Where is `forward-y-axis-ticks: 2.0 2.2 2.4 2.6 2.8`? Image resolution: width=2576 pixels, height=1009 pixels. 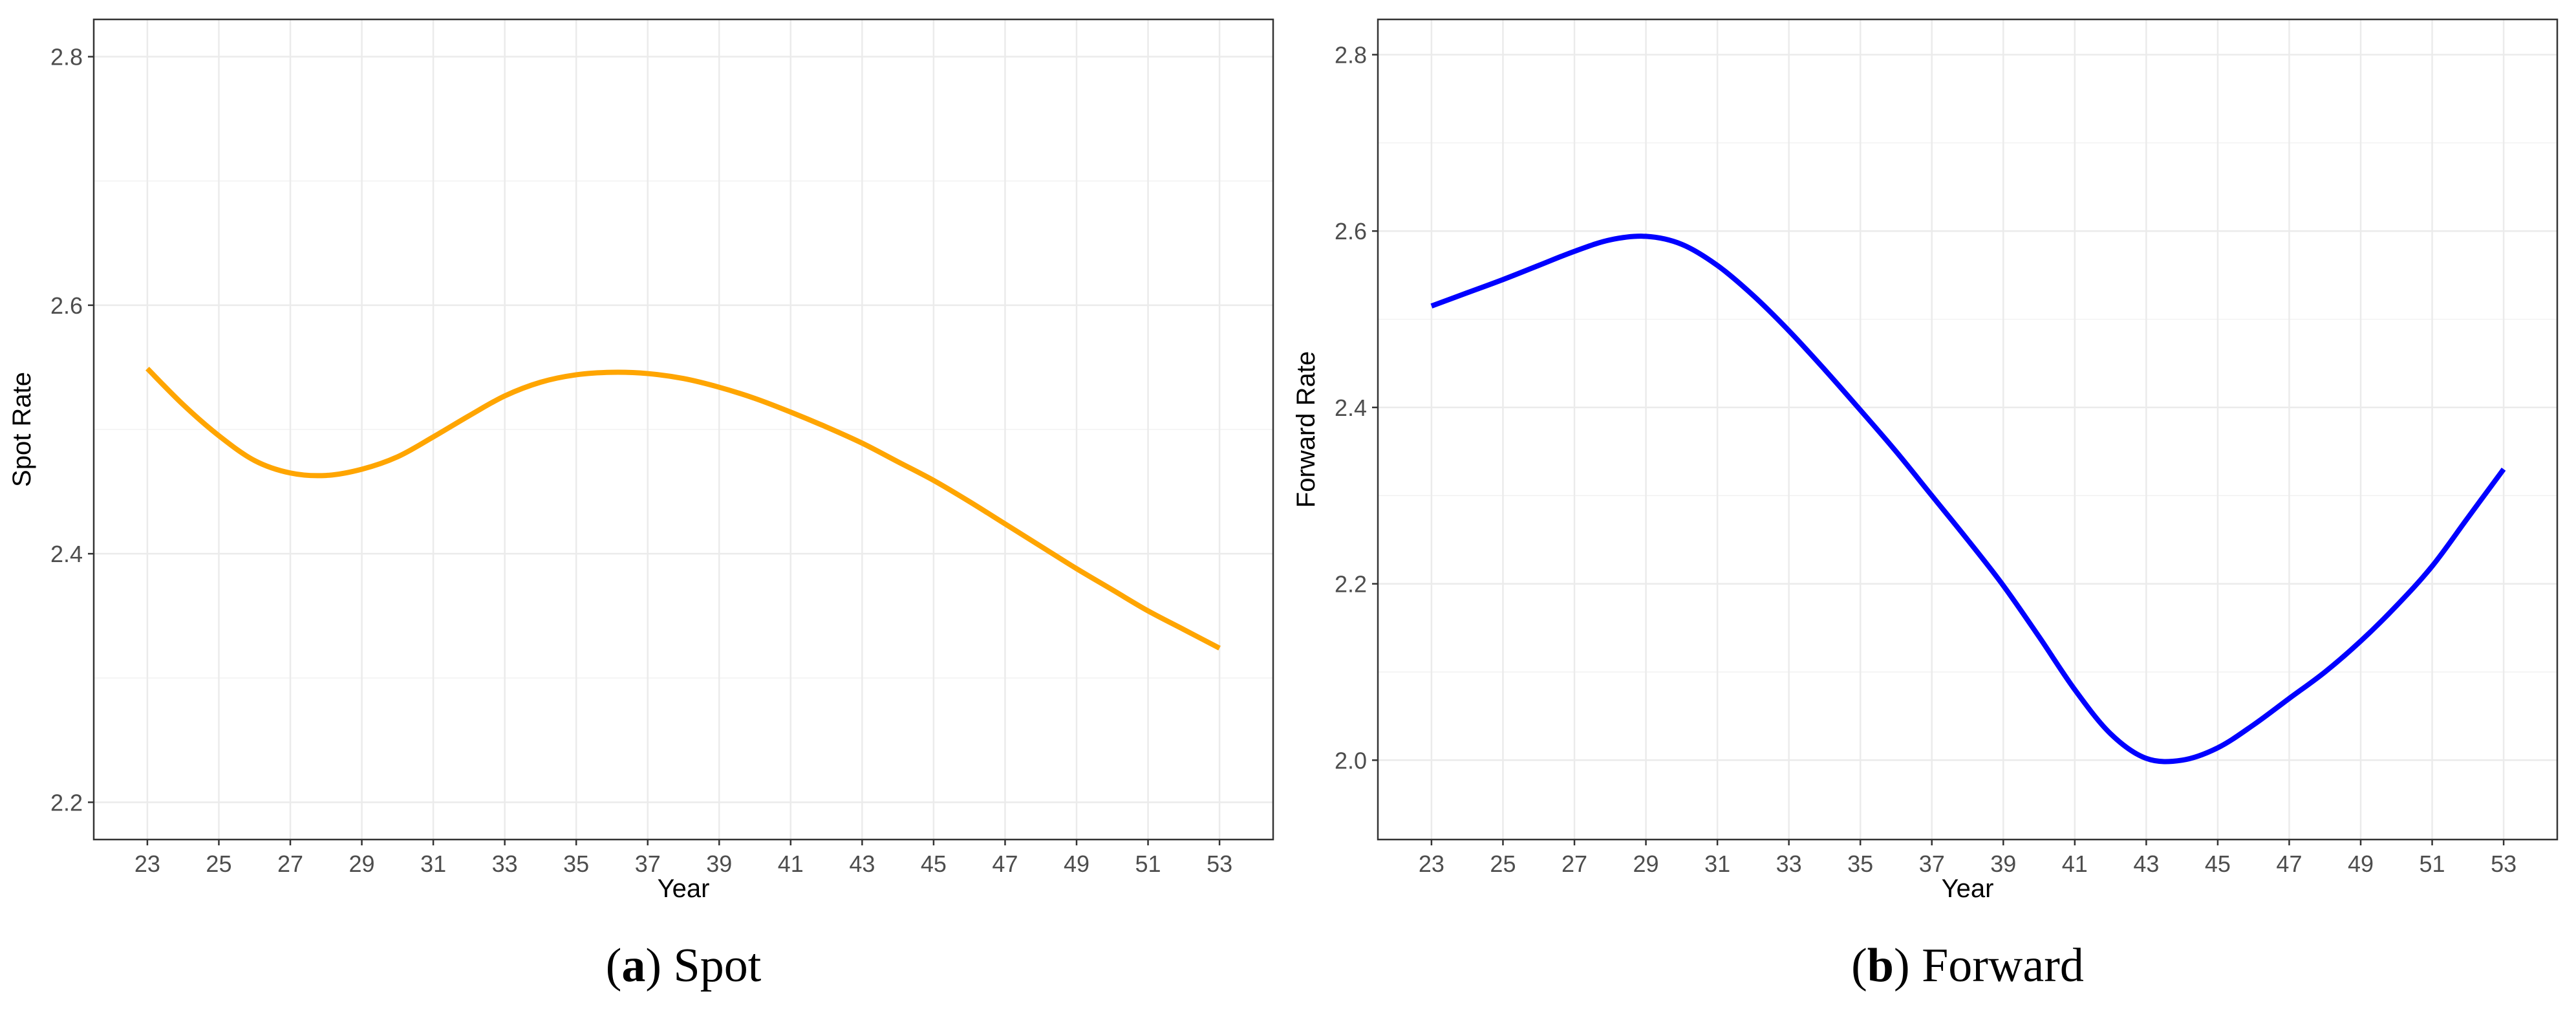
forward-y-axis-ticks: 2.0 2.2 2.4 2.6 2.8 is located at coordinates (1357, 408).